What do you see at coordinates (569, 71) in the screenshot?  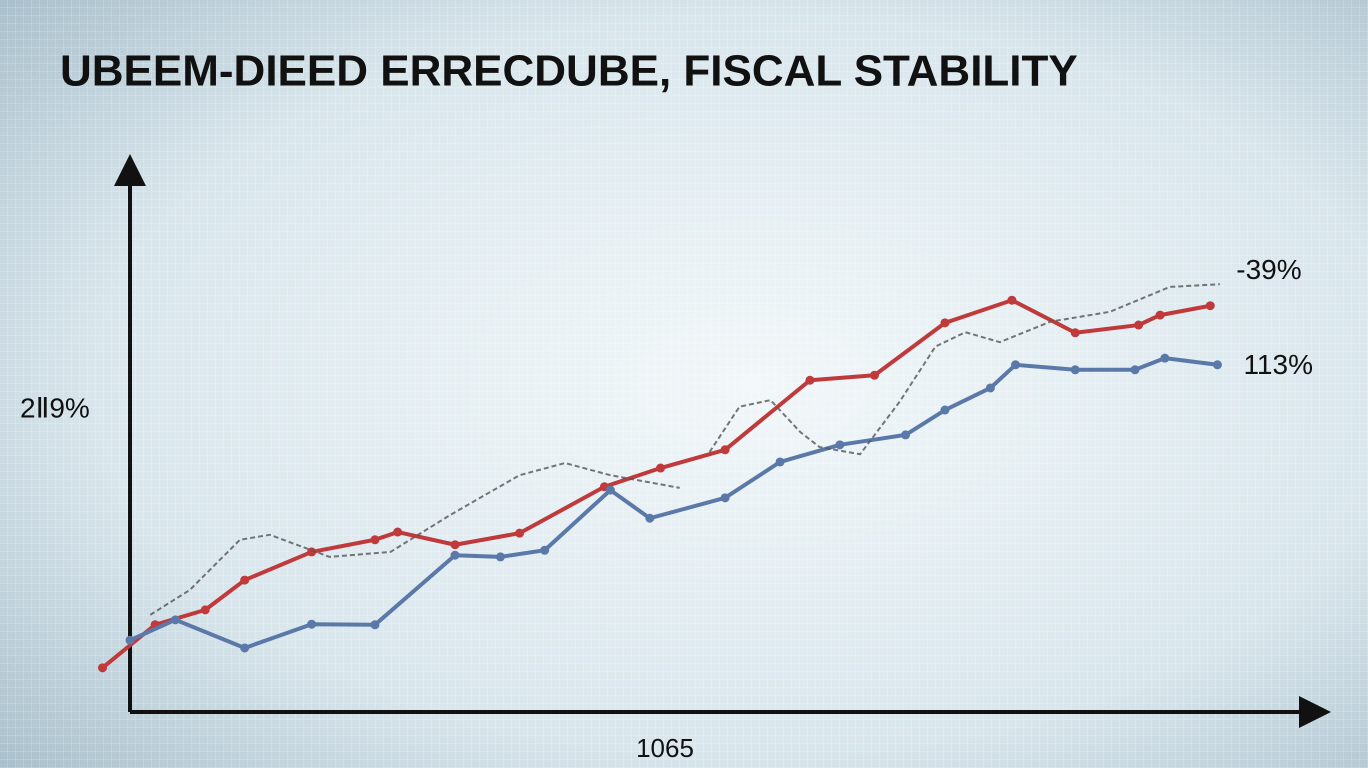 I see `chart-title: UBEEM-DIEED ERRECDUBE, FISCAL STABILITY` at bounding box center [569, 71].